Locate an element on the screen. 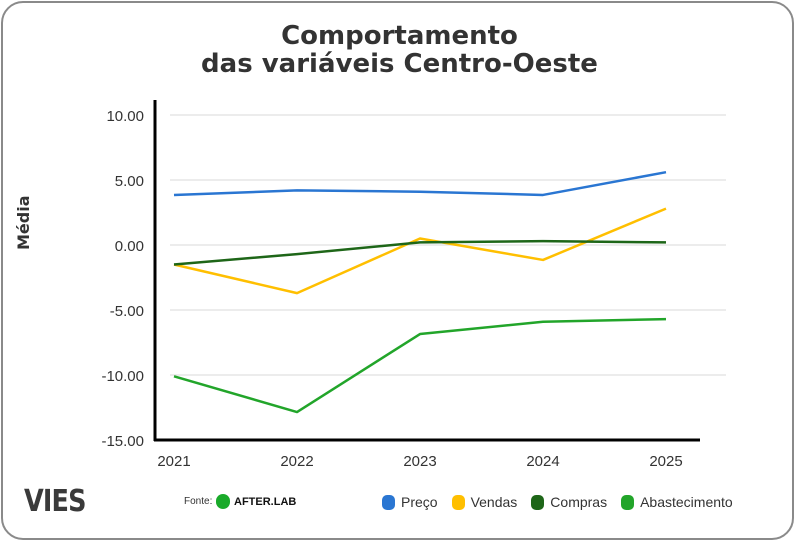  legend: Preço Vendas Compras Abastecimento is located at coordinates (557, 502).